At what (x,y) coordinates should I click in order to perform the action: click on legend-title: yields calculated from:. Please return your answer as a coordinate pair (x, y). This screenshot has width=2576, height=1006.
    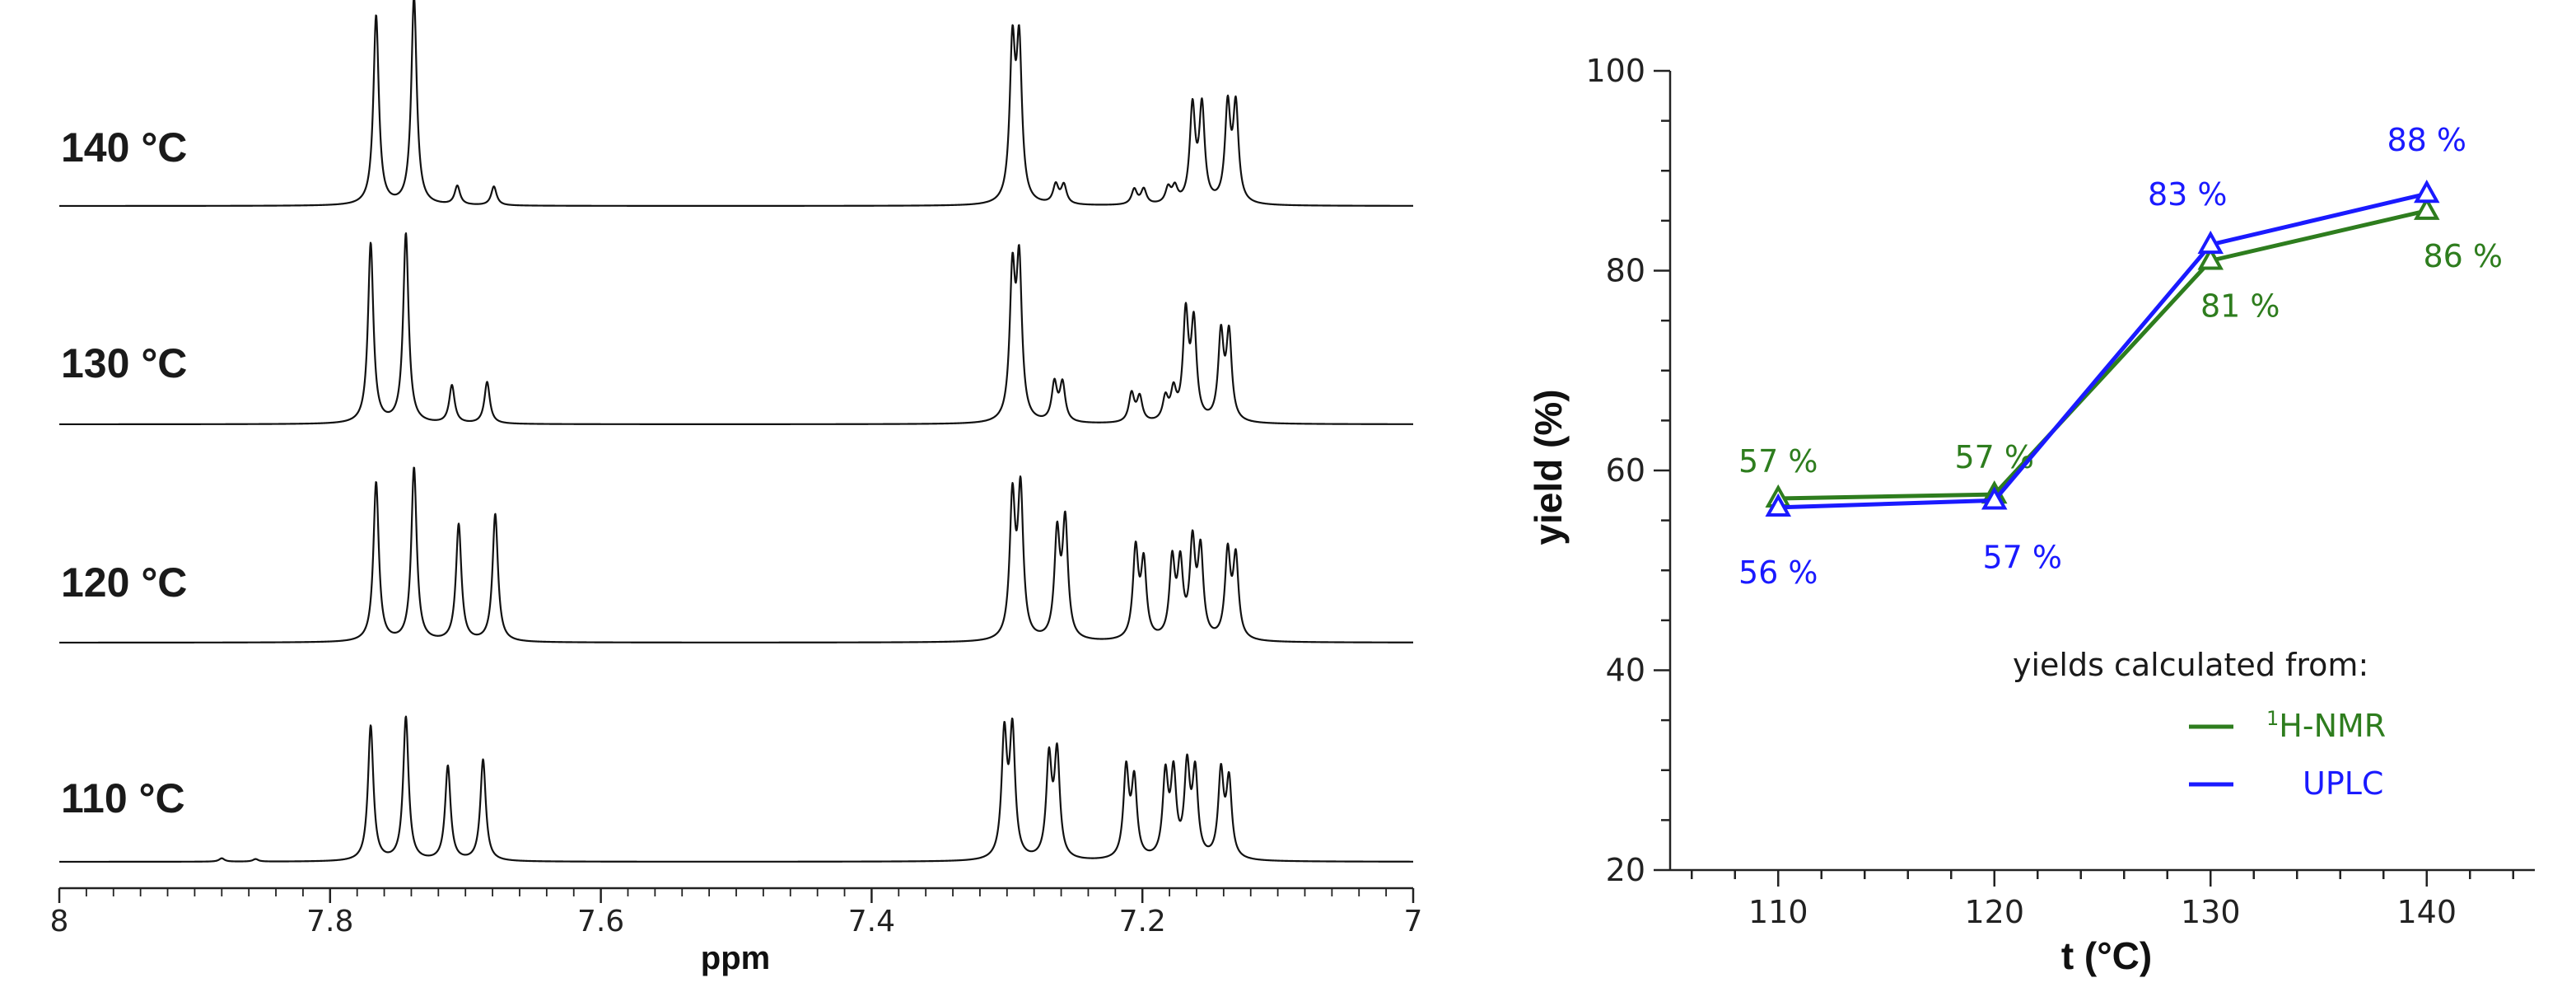
    Looking at the image, I should click on (2190, 665).